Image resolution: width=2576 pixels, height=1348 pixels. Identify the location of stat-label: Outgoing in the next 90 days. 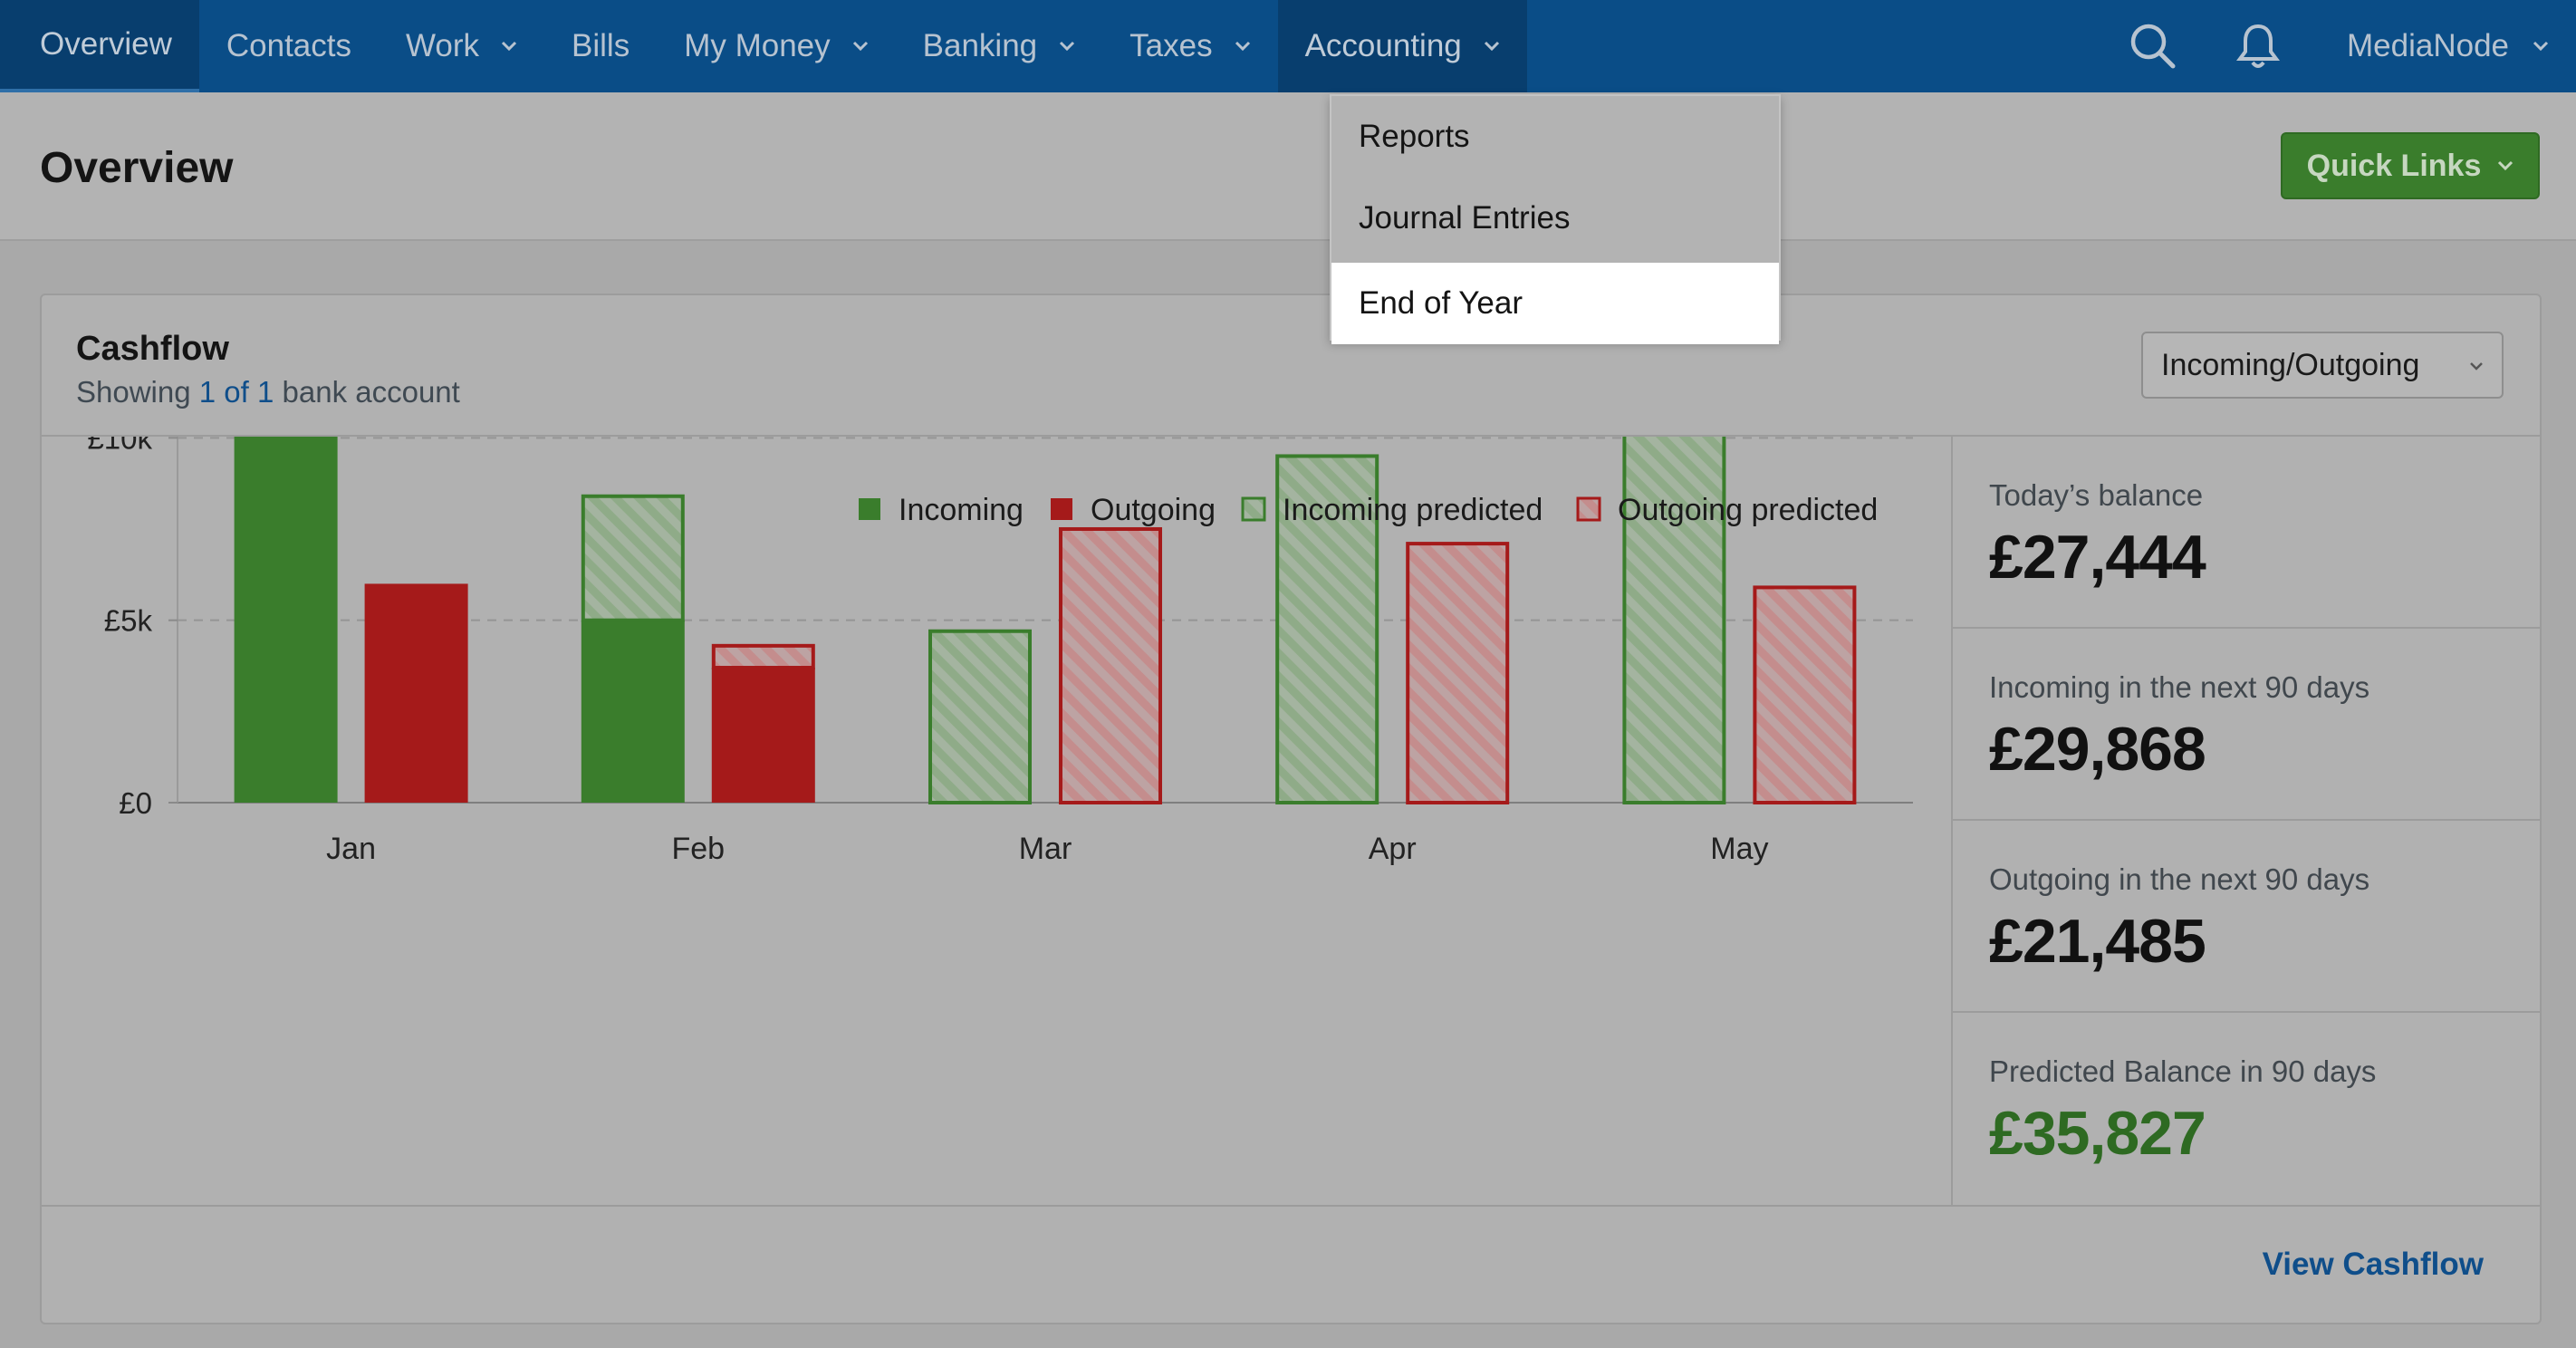
(2179, 879).